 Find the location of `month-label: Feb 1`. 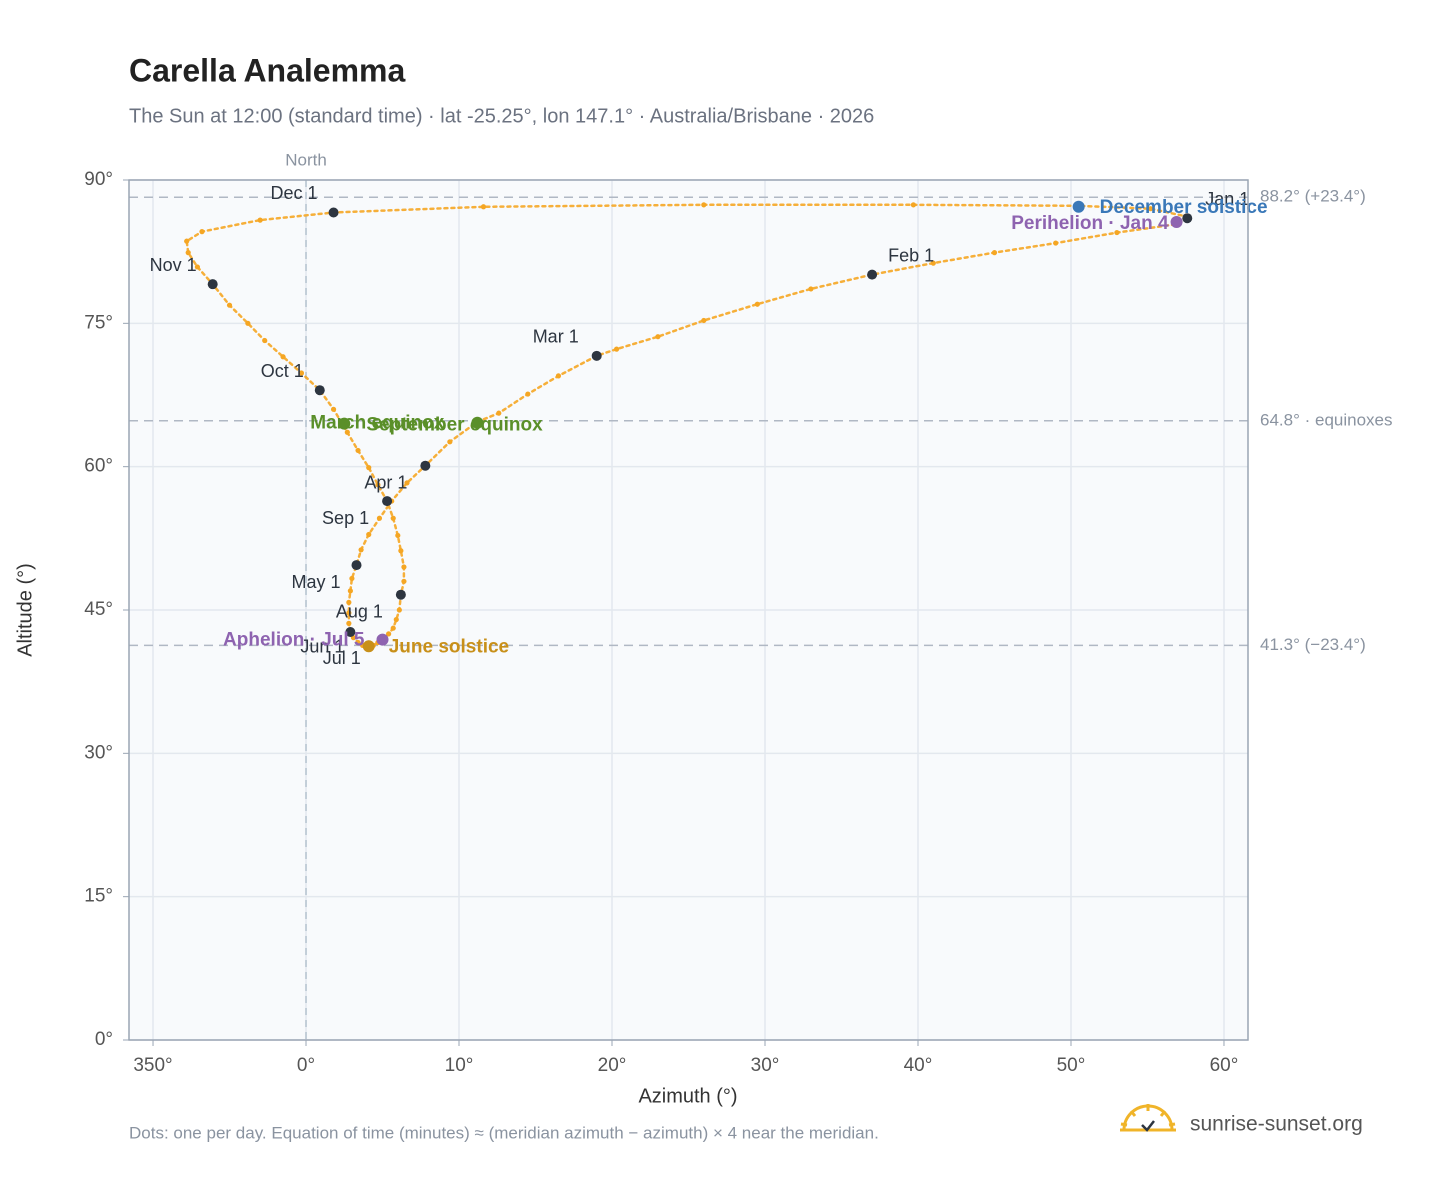

month-label: Feb 1 is located at coordinates (911, 255).